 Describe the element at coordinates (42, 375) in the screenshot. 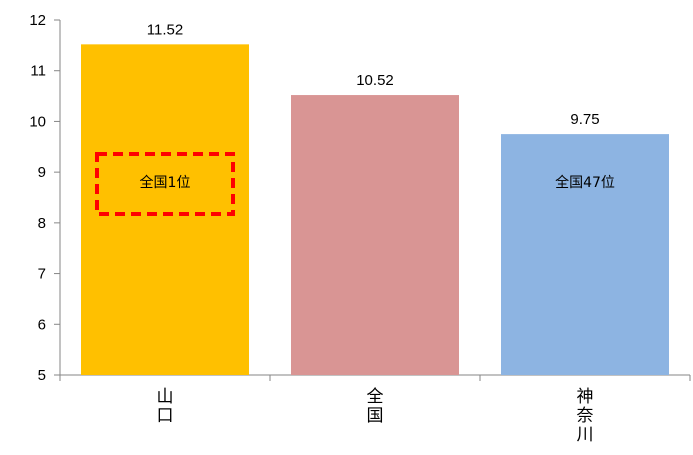

I see `y-tick-label: 5` at that location.